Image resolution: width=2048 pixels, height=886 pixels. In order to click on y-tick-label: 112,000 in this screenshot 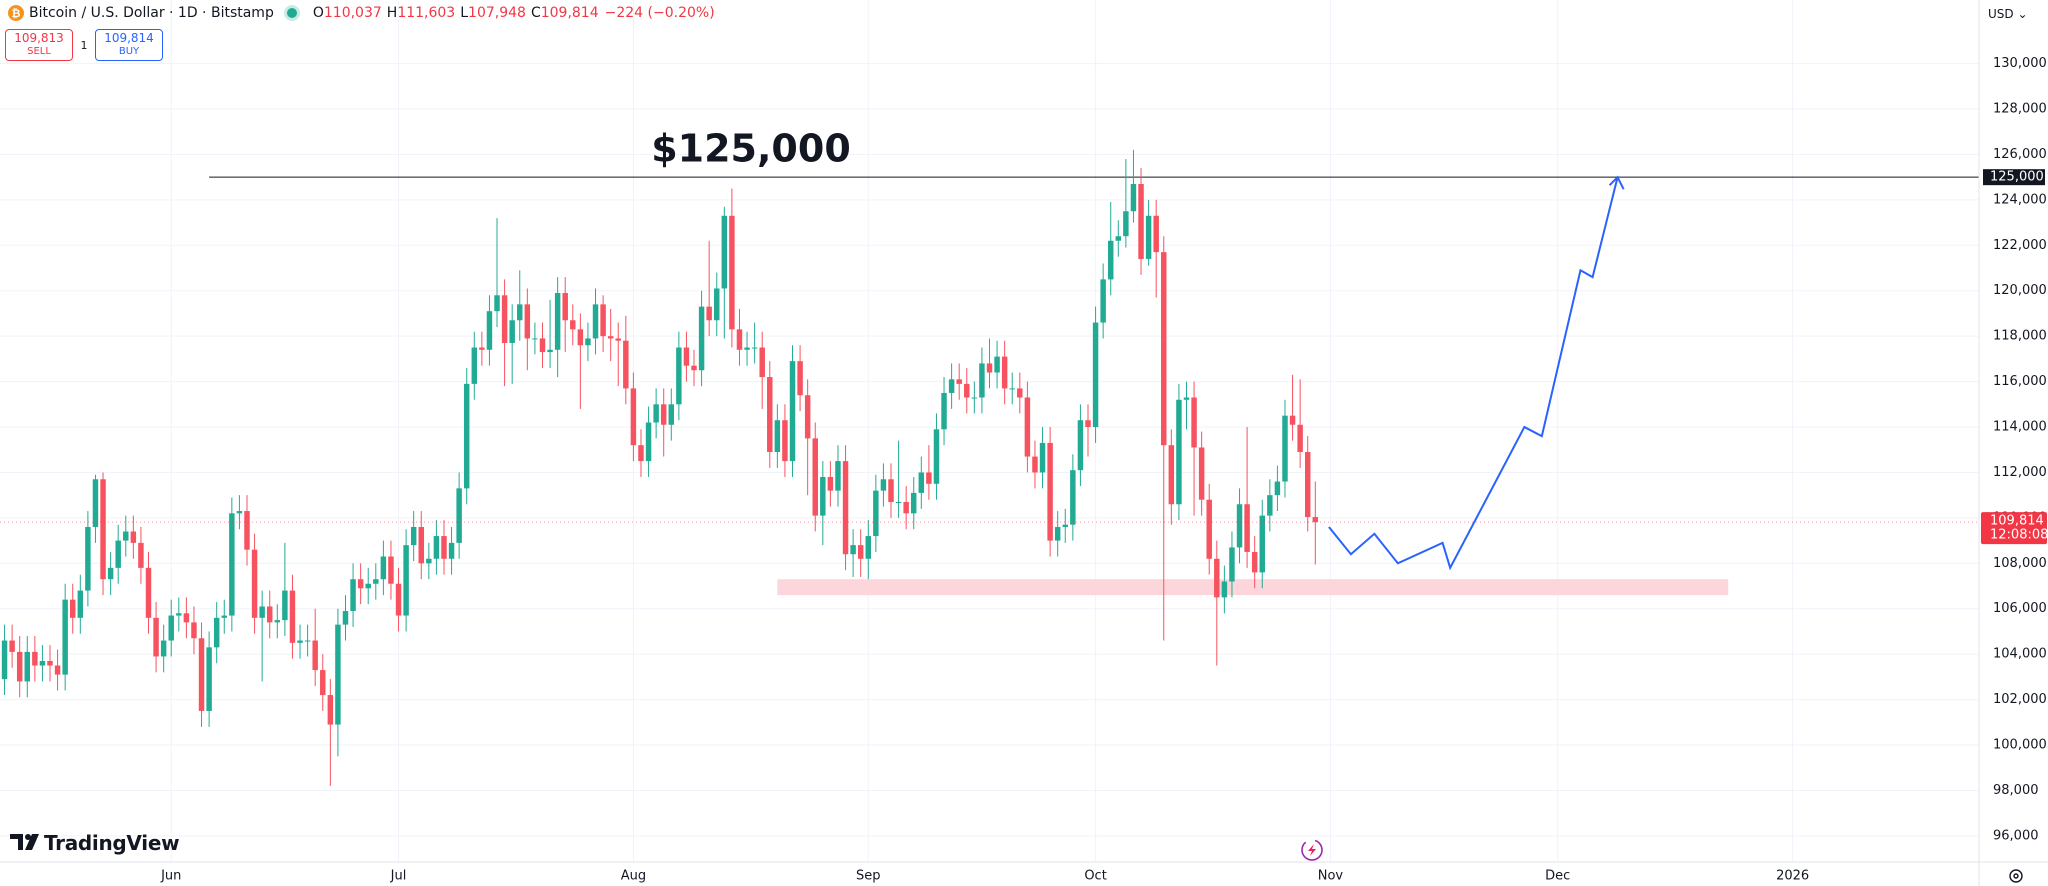, I will do `click(2020, 472)`.